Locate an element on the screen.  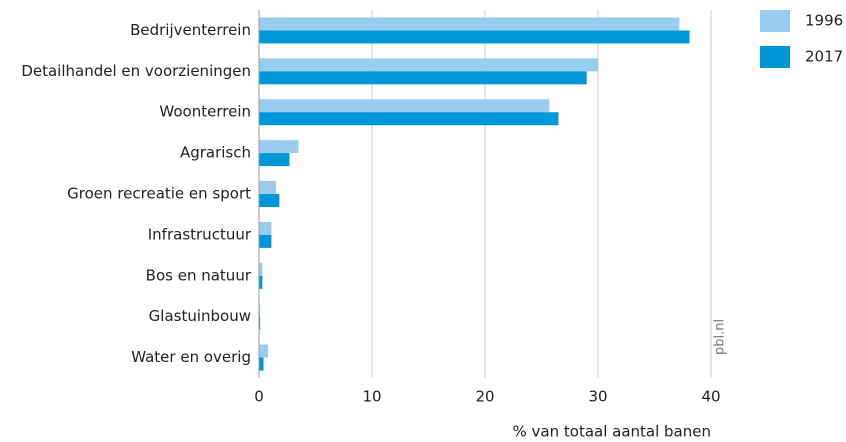
source: pbl.nl is located at coordinates (720, 337).